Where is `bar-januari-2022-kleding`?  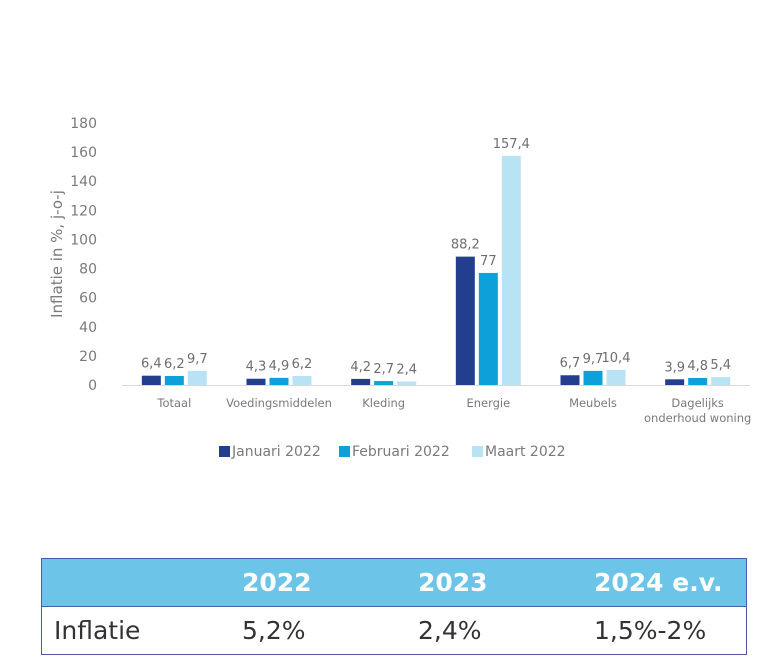 bar-januari-2022-kleding is located at coordinates (361, 381).